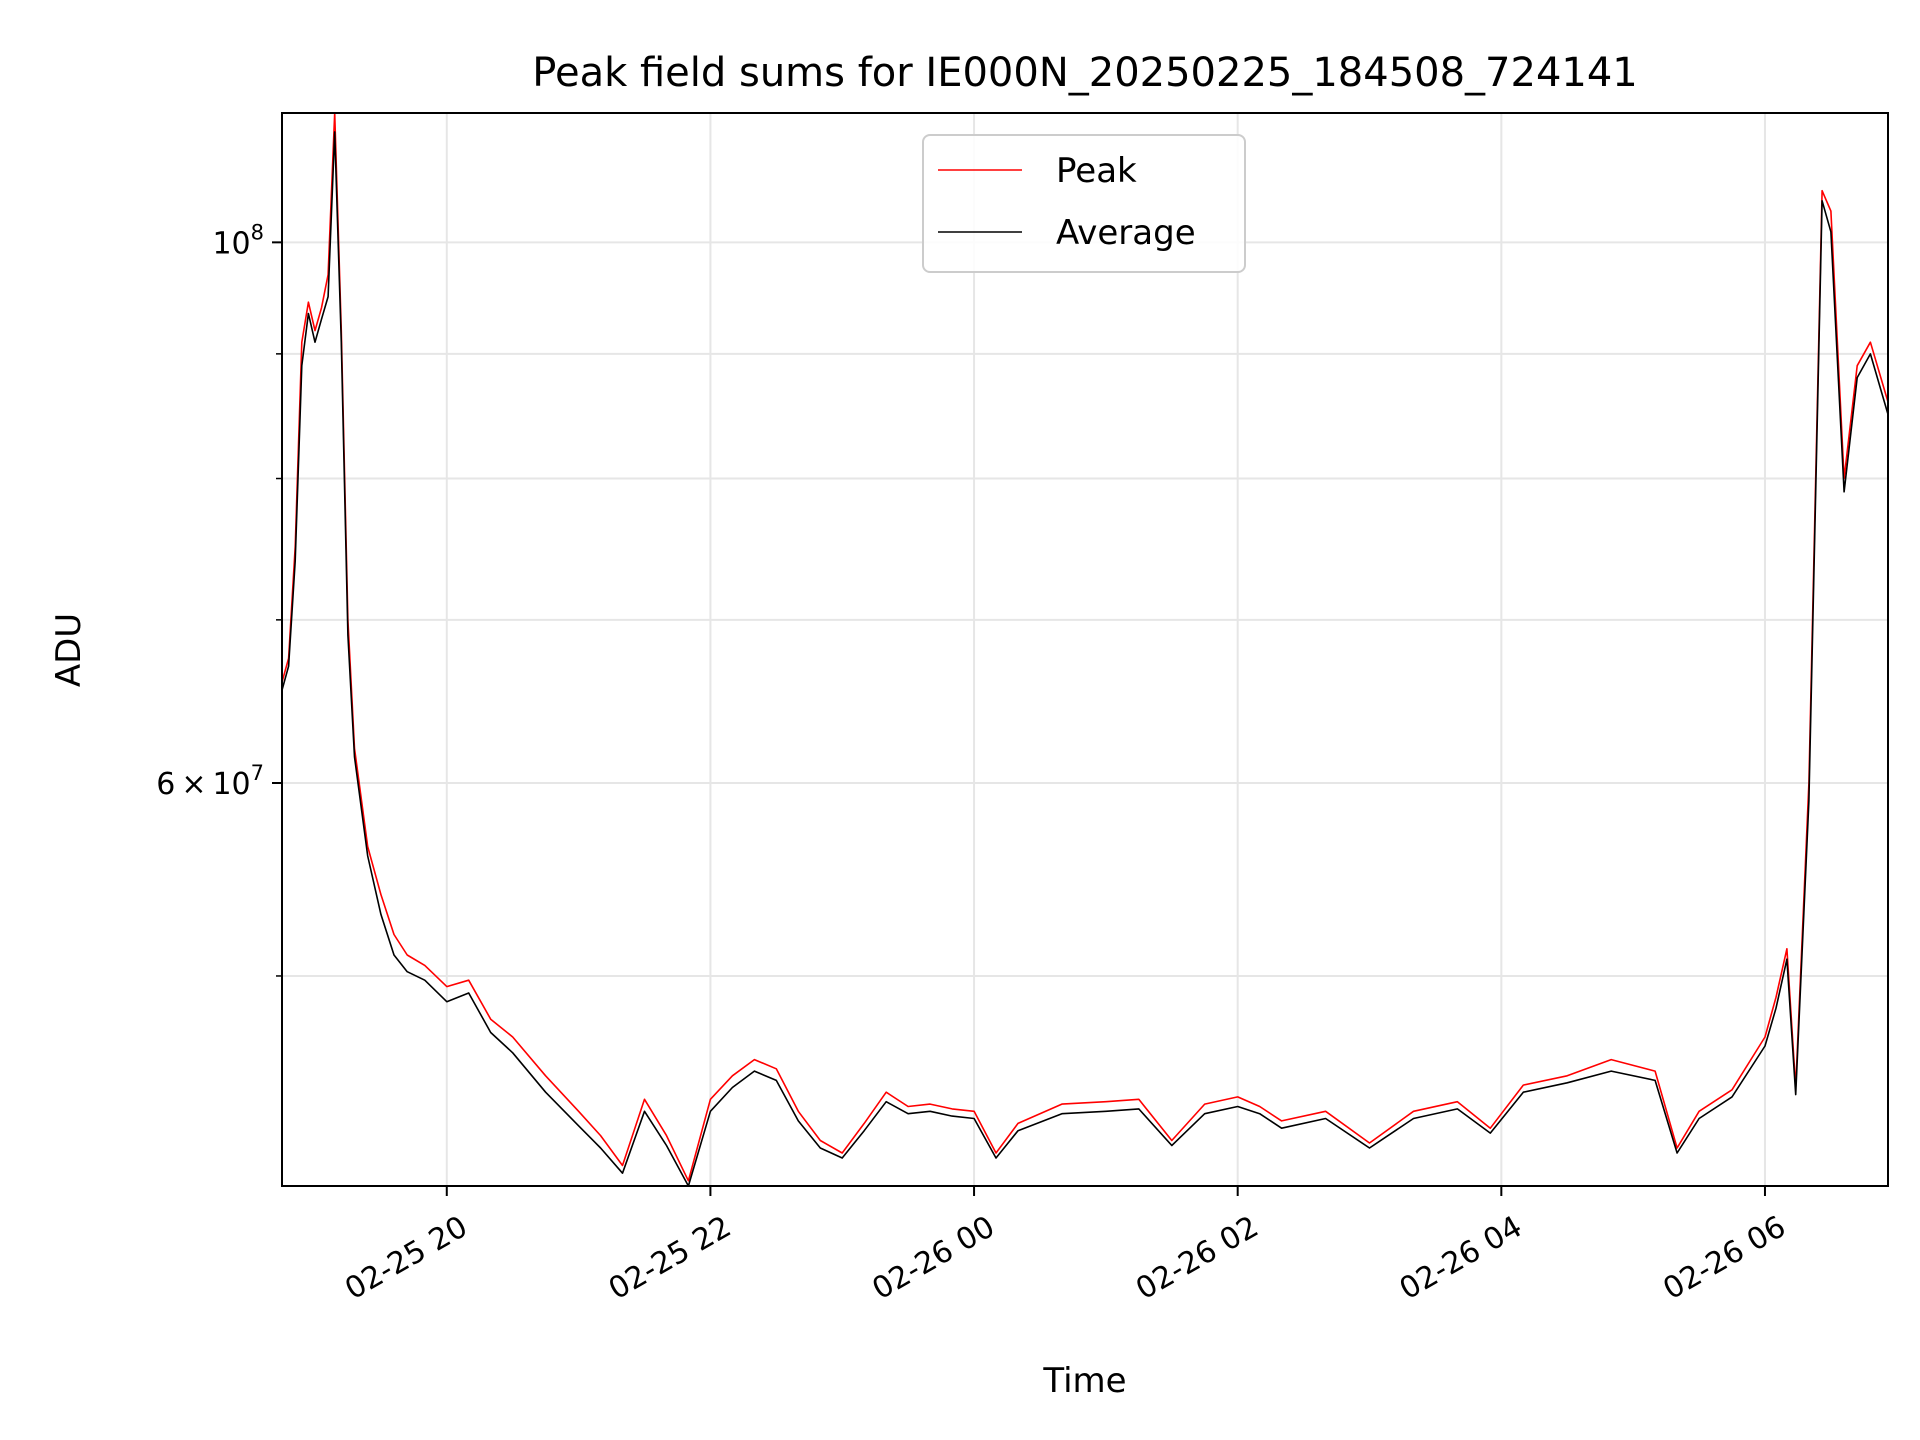 Image resolution: width=1920 pixels, height=1440 pixels. Describe the element at coordinates (69, 650) in the screenshot. I see `y-axis-label: ADU` at that location.